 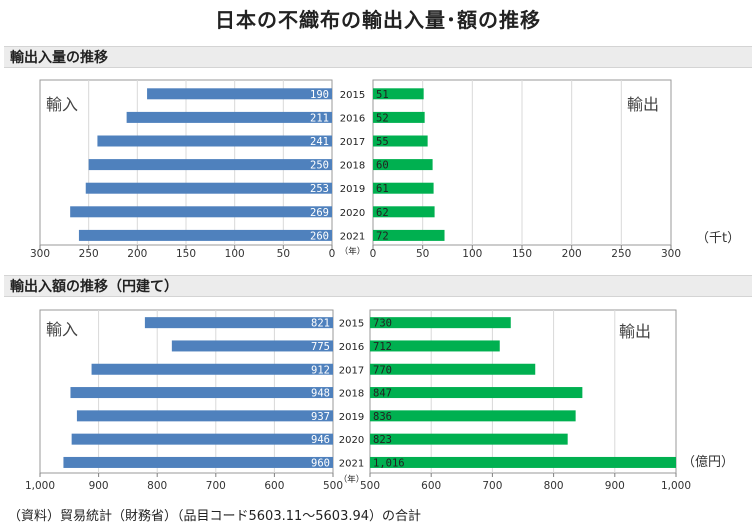 I want to click on data-label-import-0-2021: 260, so click(x=319, y=236).